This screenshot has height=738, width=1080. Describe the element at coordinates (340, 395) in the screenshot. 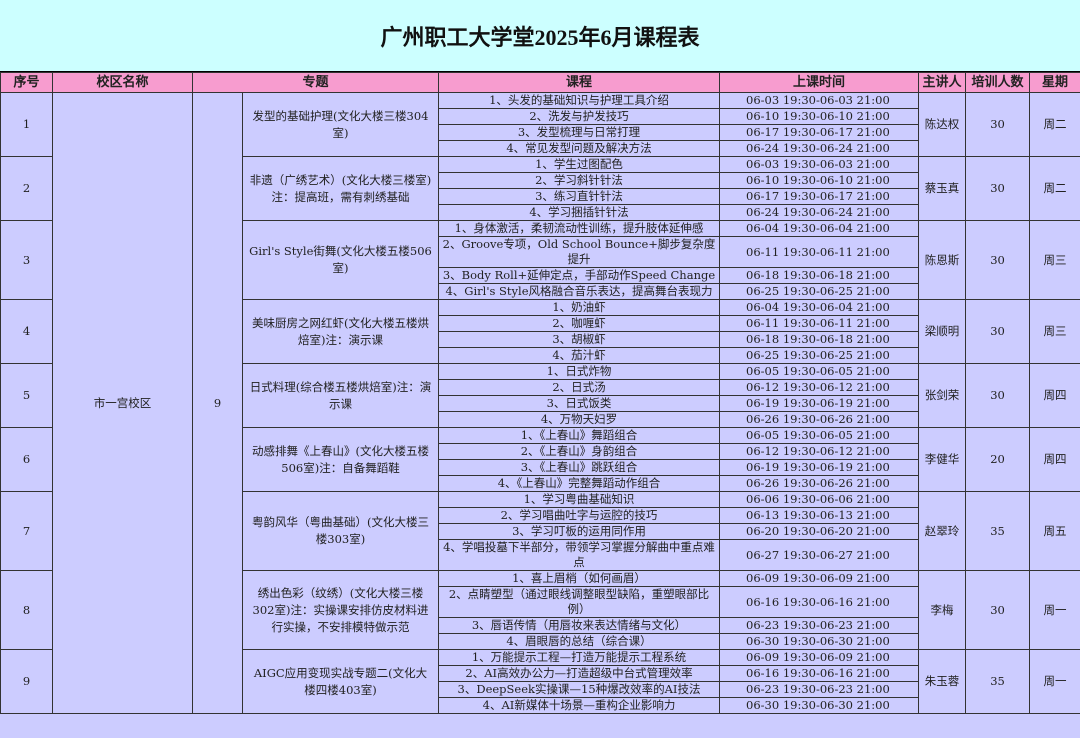

I see `course-topic: 日式料理(综合楼五楼烘焙室)注：演示课` at that location.